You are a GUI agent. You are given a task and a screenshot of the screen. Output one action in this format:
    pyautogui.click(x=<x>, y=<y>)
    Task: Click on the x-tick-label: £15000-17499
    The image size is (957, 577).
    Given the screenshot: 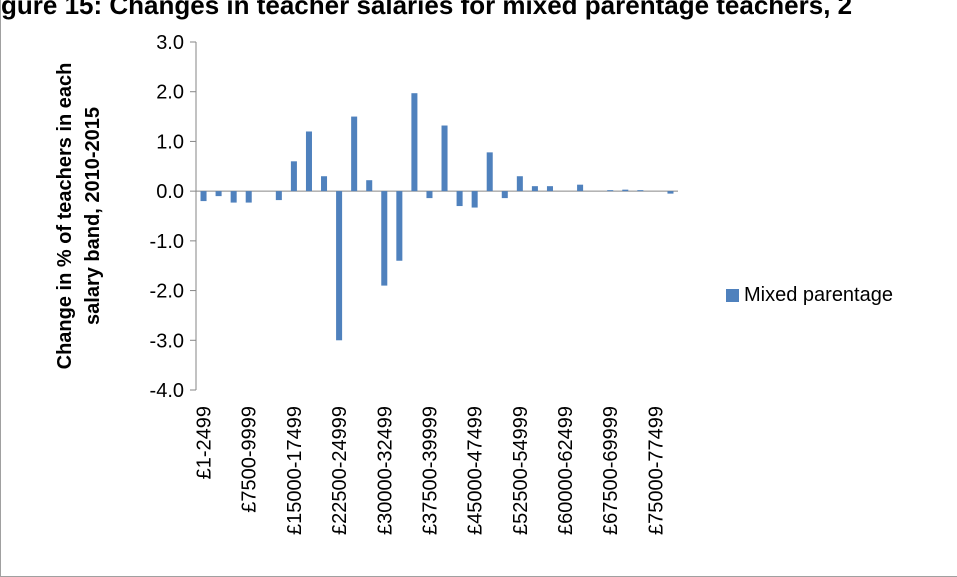 What is the action you would take?
    pyautogui.click(x=295, y=470)
    